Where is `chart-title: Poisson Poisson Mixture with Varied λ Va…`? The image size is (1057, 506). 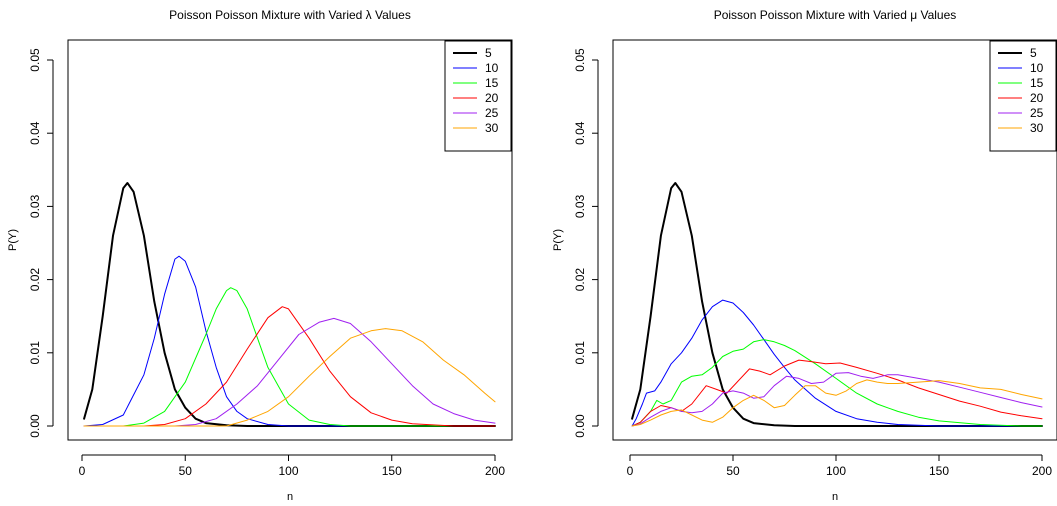
chart-title: Poisson Poisson Mixture with Varied λ Va… is located at coordinates (290, 15).